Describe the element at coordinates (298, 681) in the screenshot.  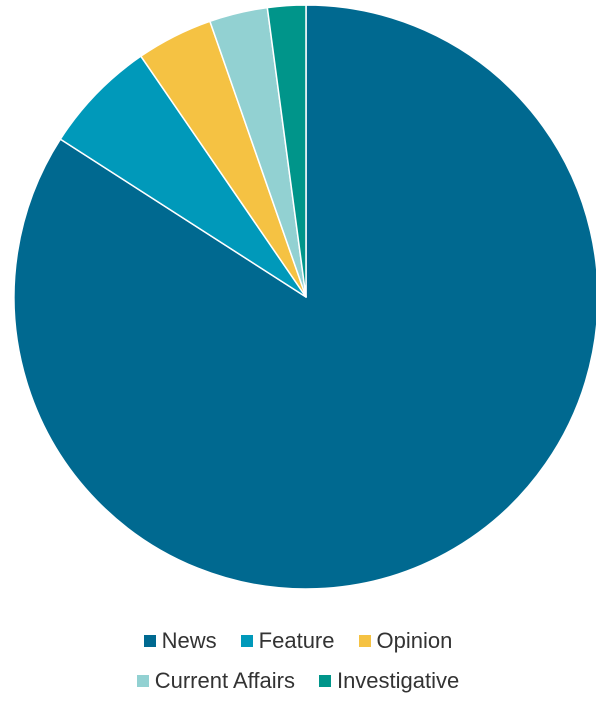
I see `legend-row: Current Affairs Investigative` at that location.